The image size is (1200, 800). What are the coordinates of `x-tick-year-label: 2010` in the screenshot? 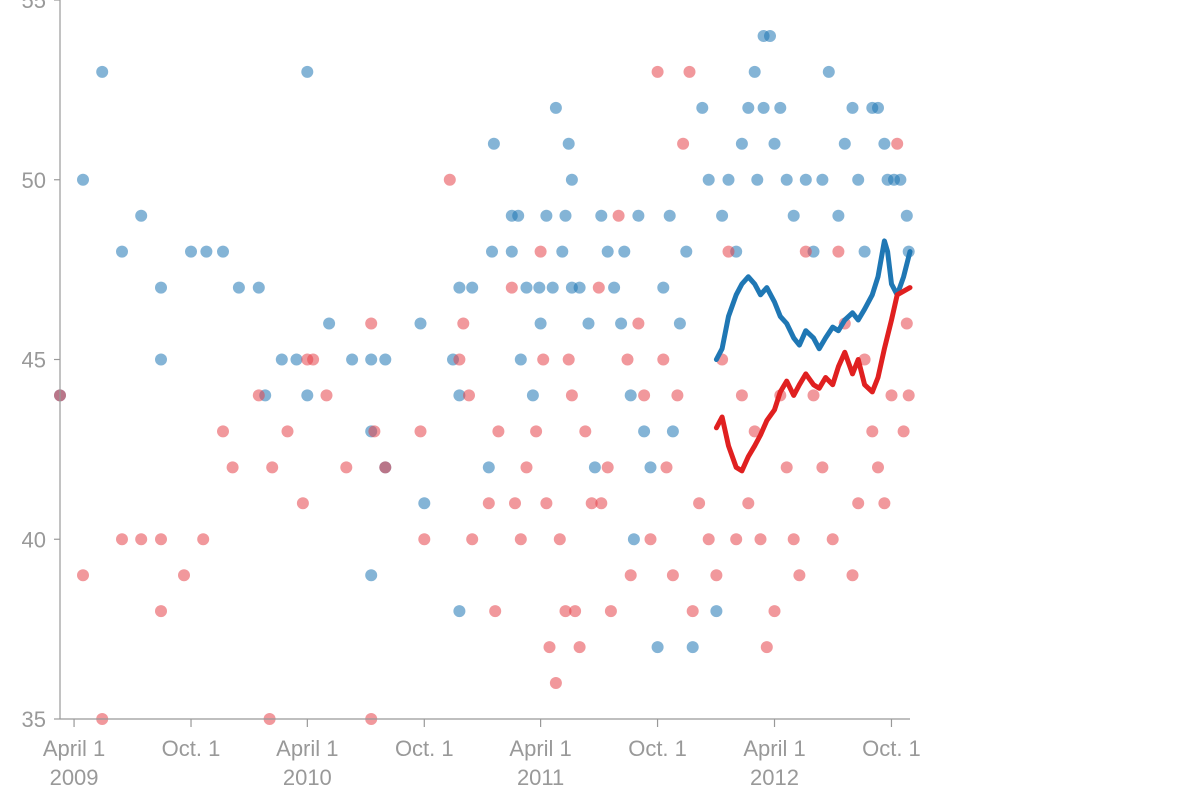 It's located at (307, 777).